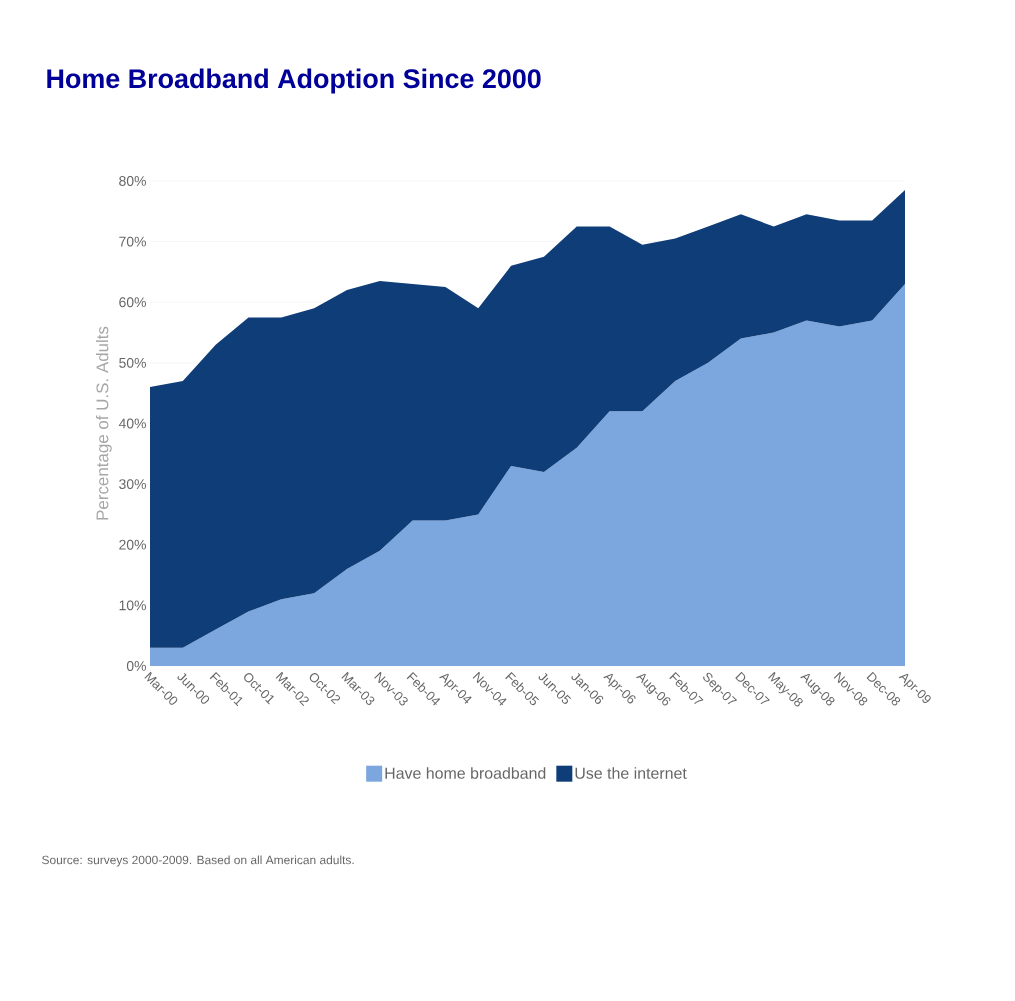 The width and height of the screenshot is (1015, 1001). What do you see at coordinates (132, 362) in the screenshot?
I see `y-tick-label: 50%` at bounding box center [132, 362].